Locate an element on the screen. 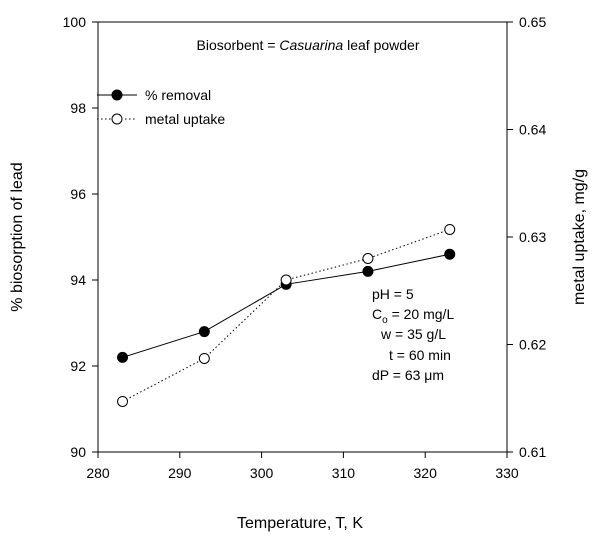 Image resolution: width=600 pixels, height=551 pixels. y-left-tick-label: 94 is located at coordinates (78, 280).